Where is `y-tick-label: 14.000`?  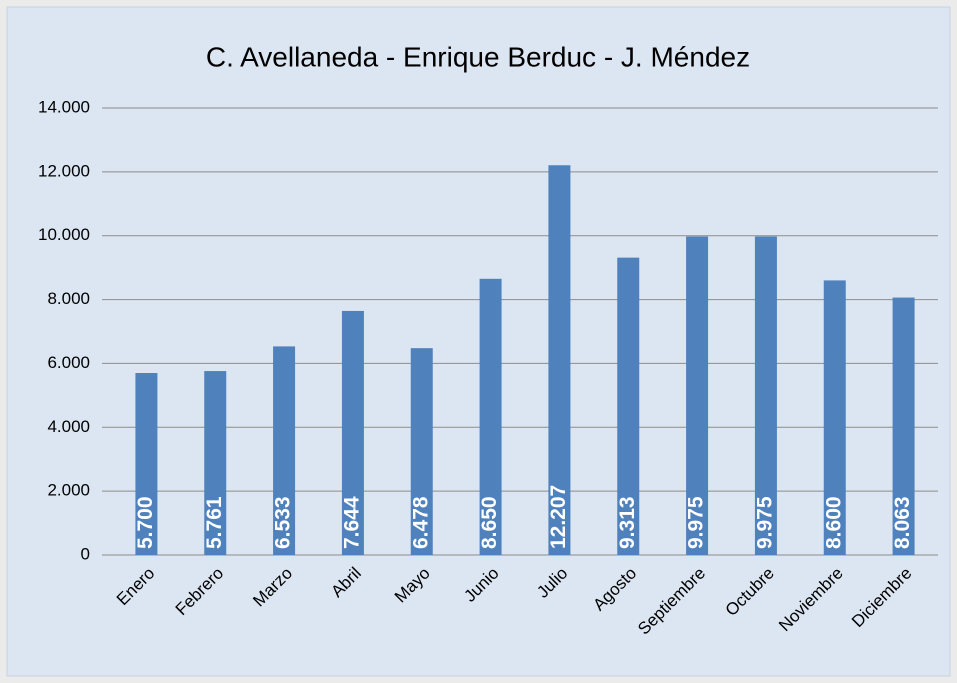
y-tick-label: 14.000 is located at coordinates (64, 106).